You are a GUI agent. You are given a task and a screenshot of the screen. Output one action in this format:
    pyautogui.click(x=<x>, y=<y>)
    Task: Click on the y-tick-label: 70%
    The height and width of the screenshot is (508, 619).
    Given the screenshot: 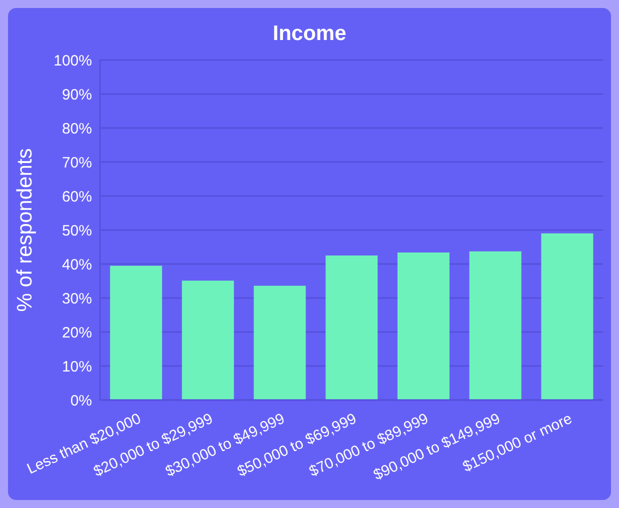 What is the action you would take?
    pyautogui.click(x=77, y=163)
    